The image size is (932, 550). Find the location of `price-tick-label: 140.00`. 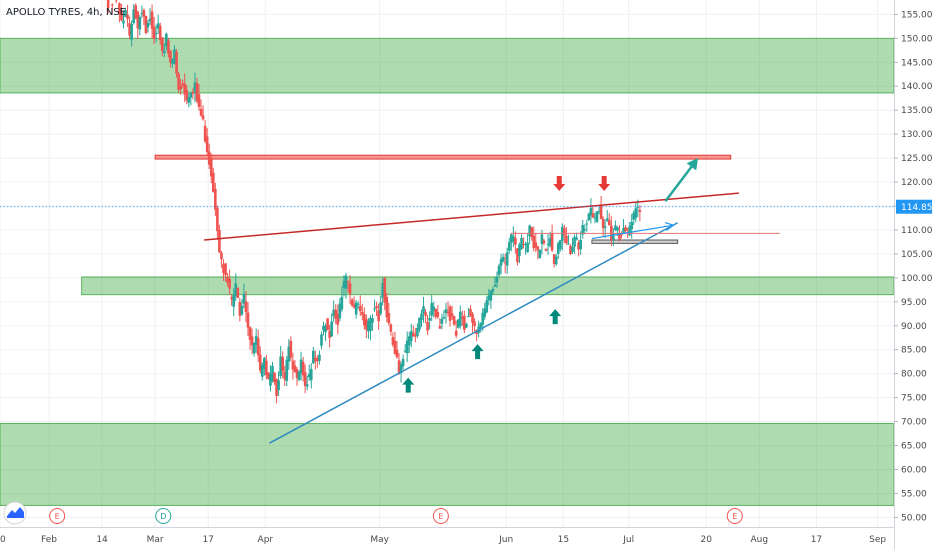

price-tick-label: 140.00 is located at coordinates (916, 87).